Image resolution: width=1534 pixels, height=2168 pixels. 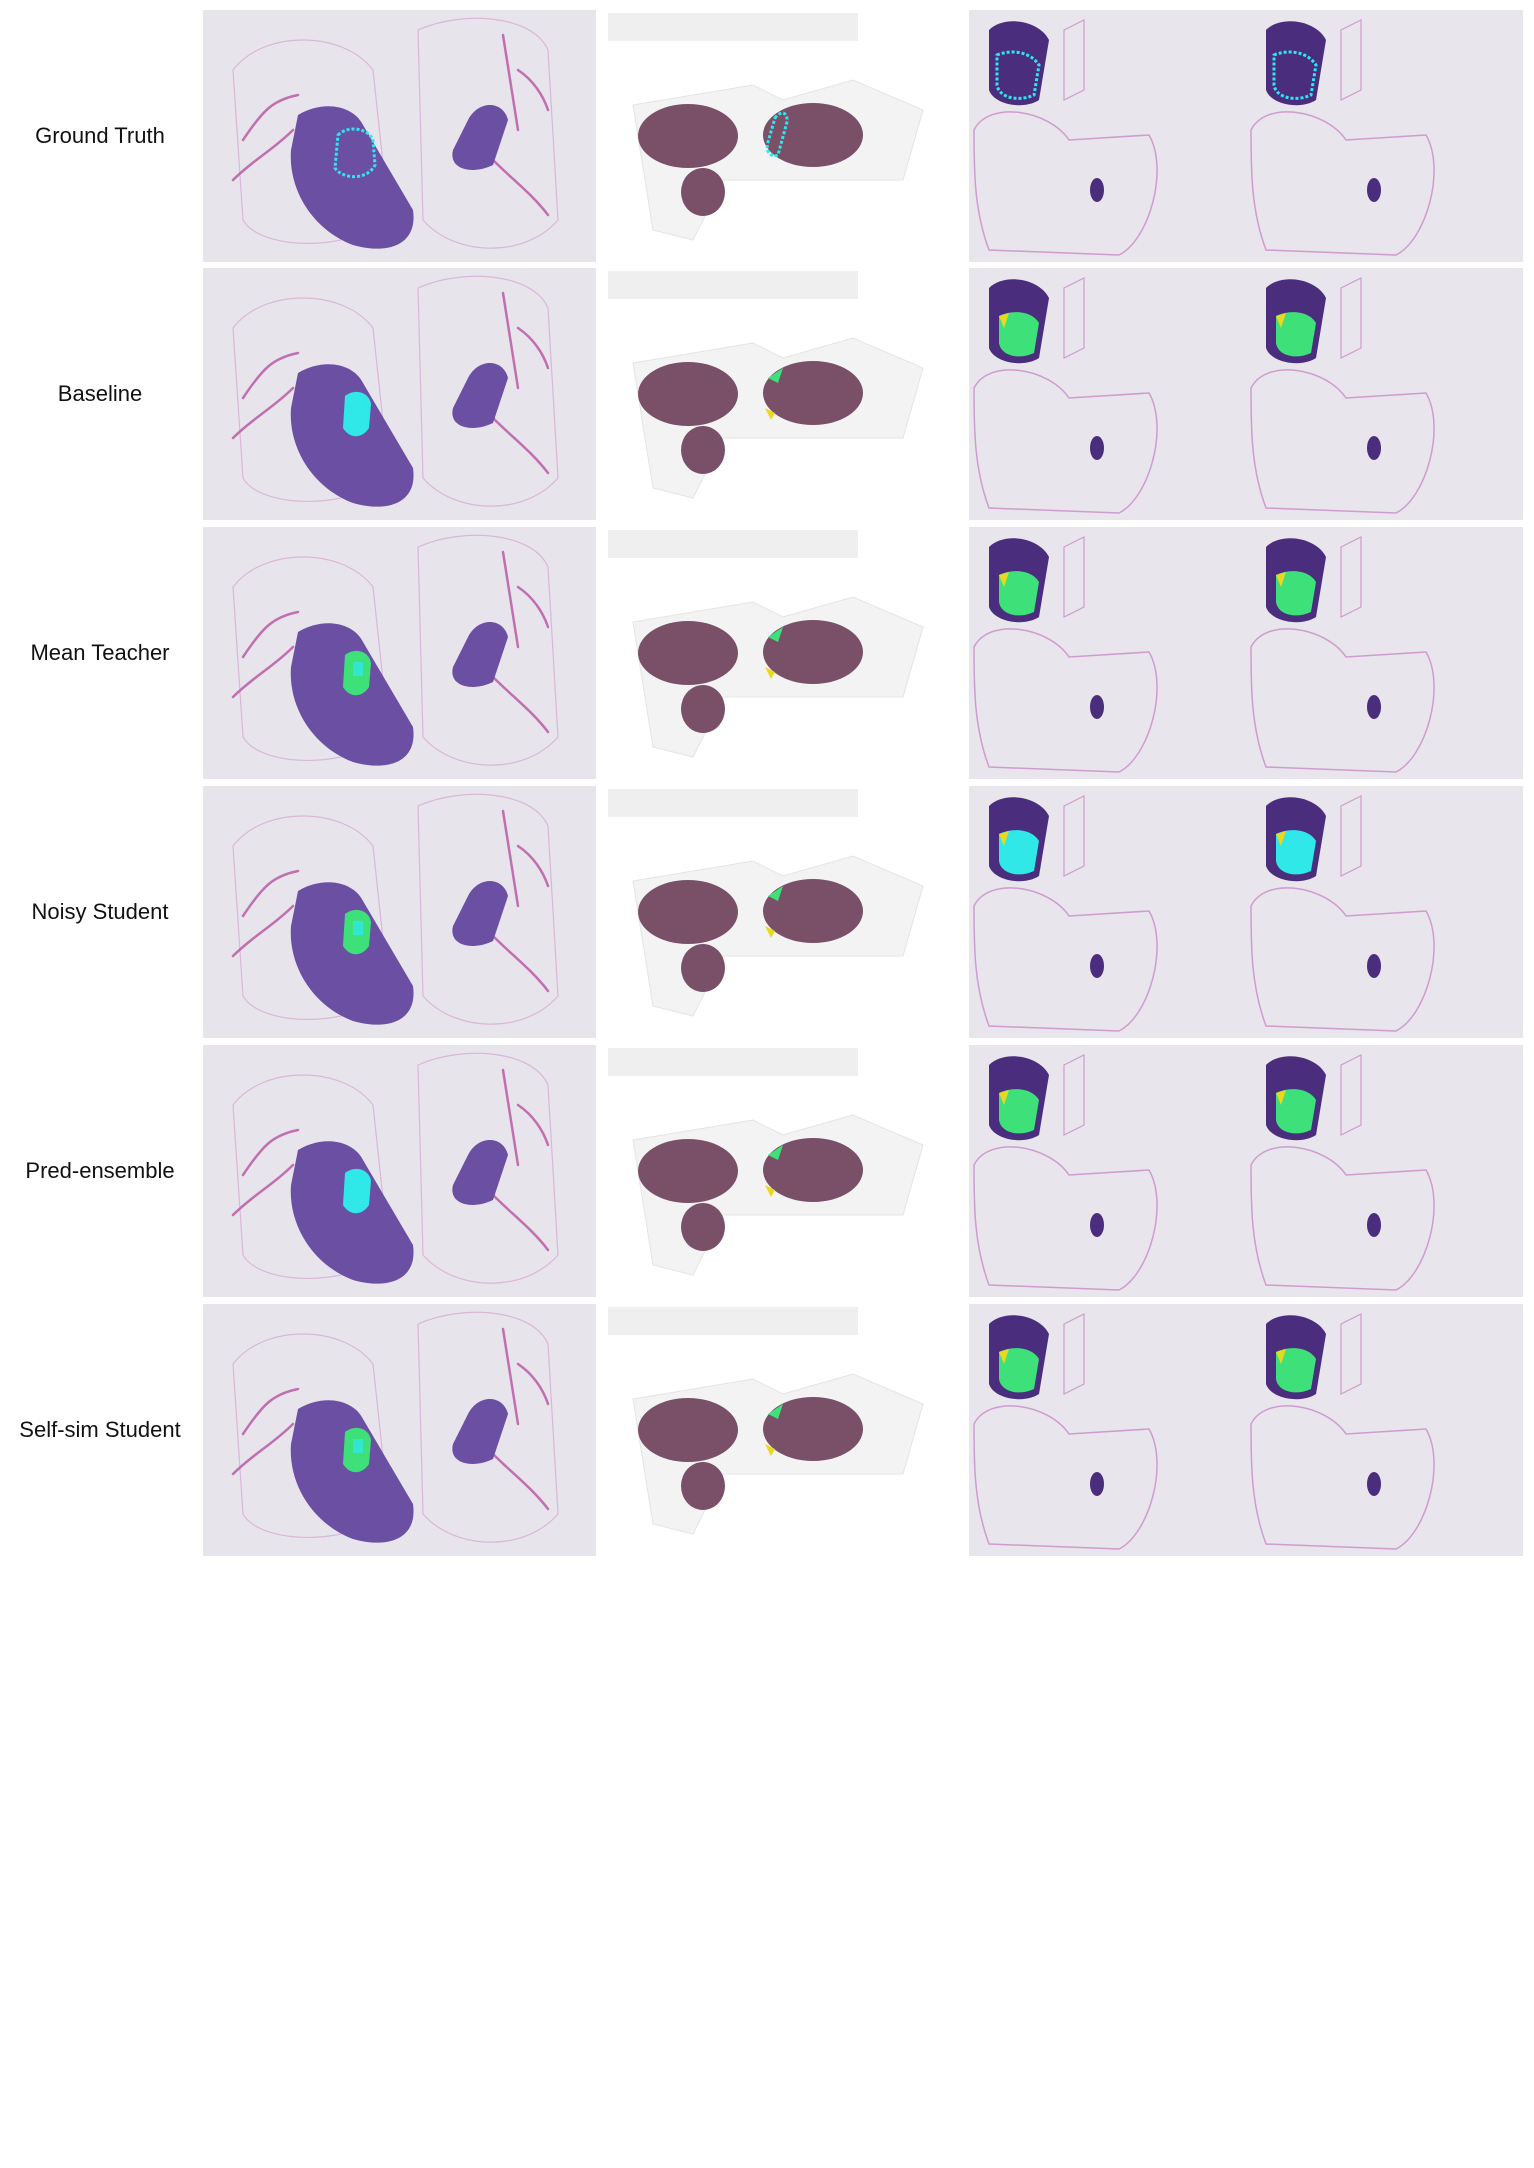 I want to click on row-label-1: Ground Truth, so click(x=100, y=135).